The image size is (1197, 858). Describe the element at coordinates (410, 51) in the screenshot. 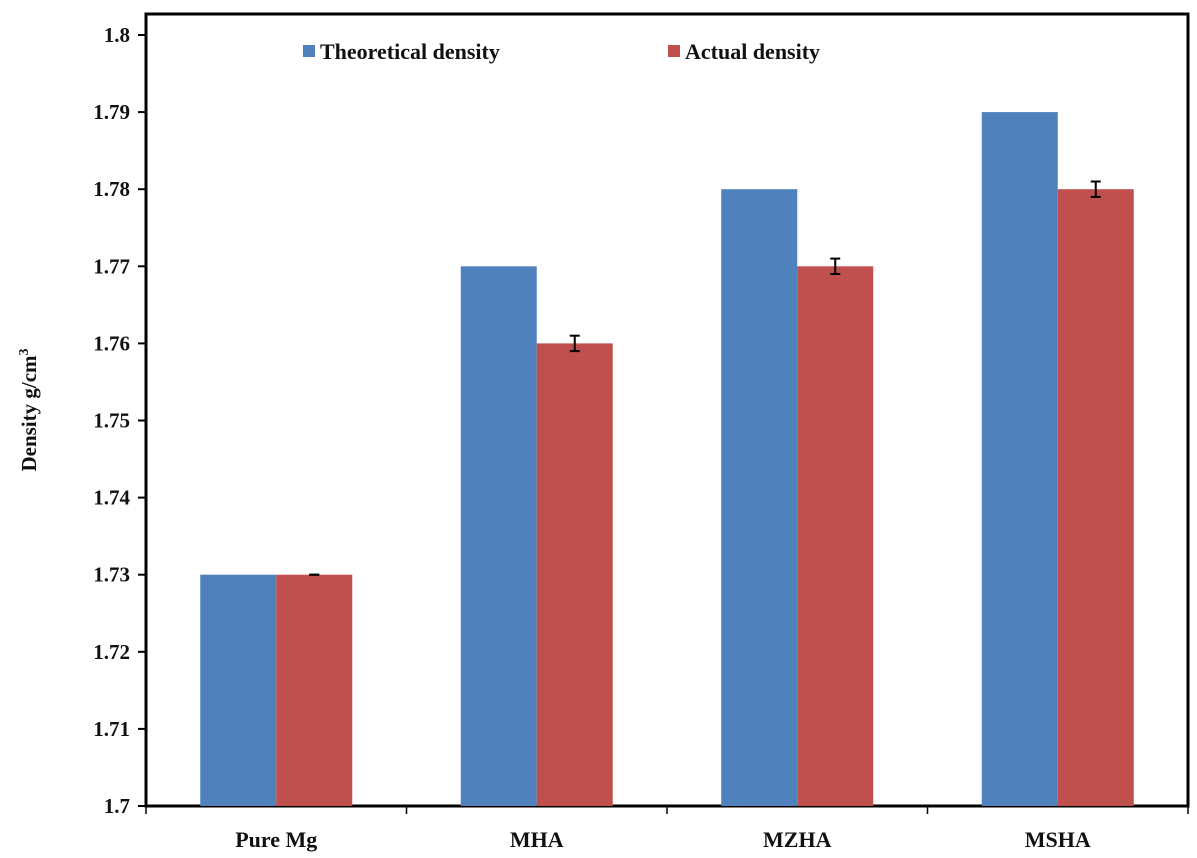

I see `legend-label: Theoretical density` at that location.